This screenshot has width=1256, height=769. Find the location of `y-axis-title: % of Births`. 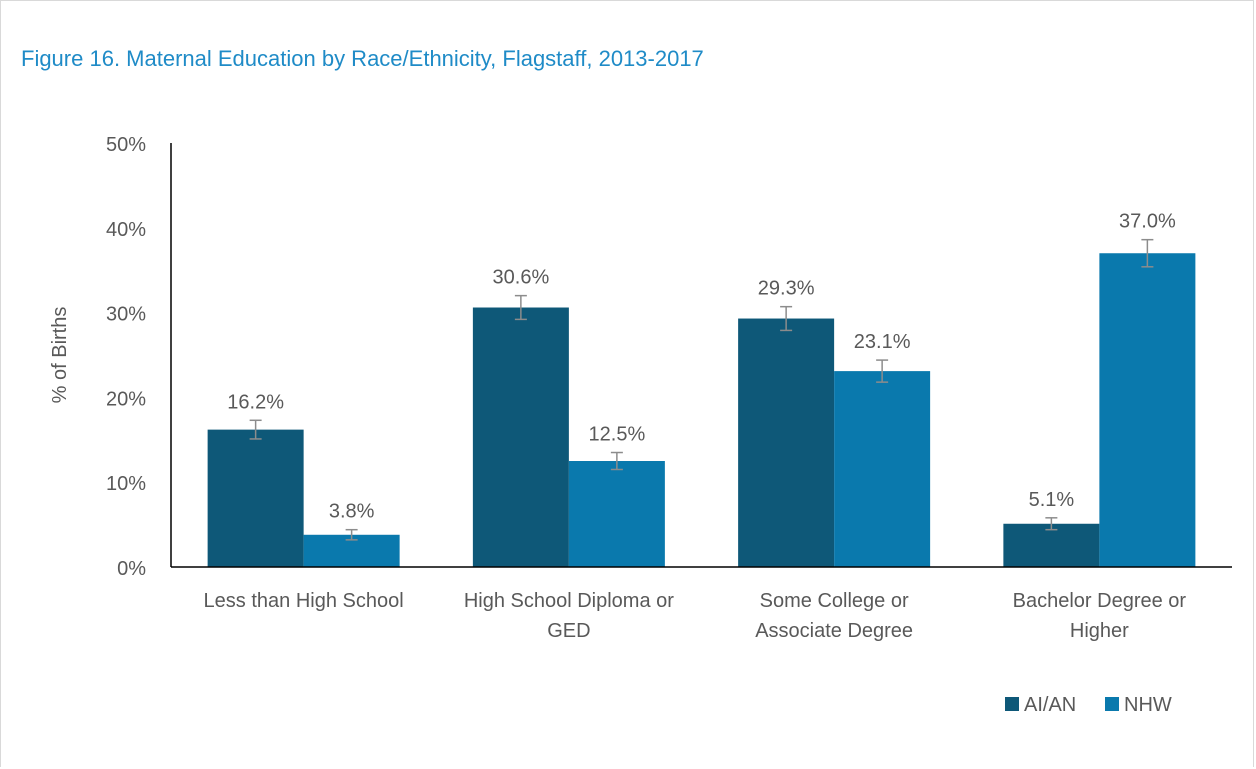

y-axis-title: % of Births is located at coordinates (60, 355).